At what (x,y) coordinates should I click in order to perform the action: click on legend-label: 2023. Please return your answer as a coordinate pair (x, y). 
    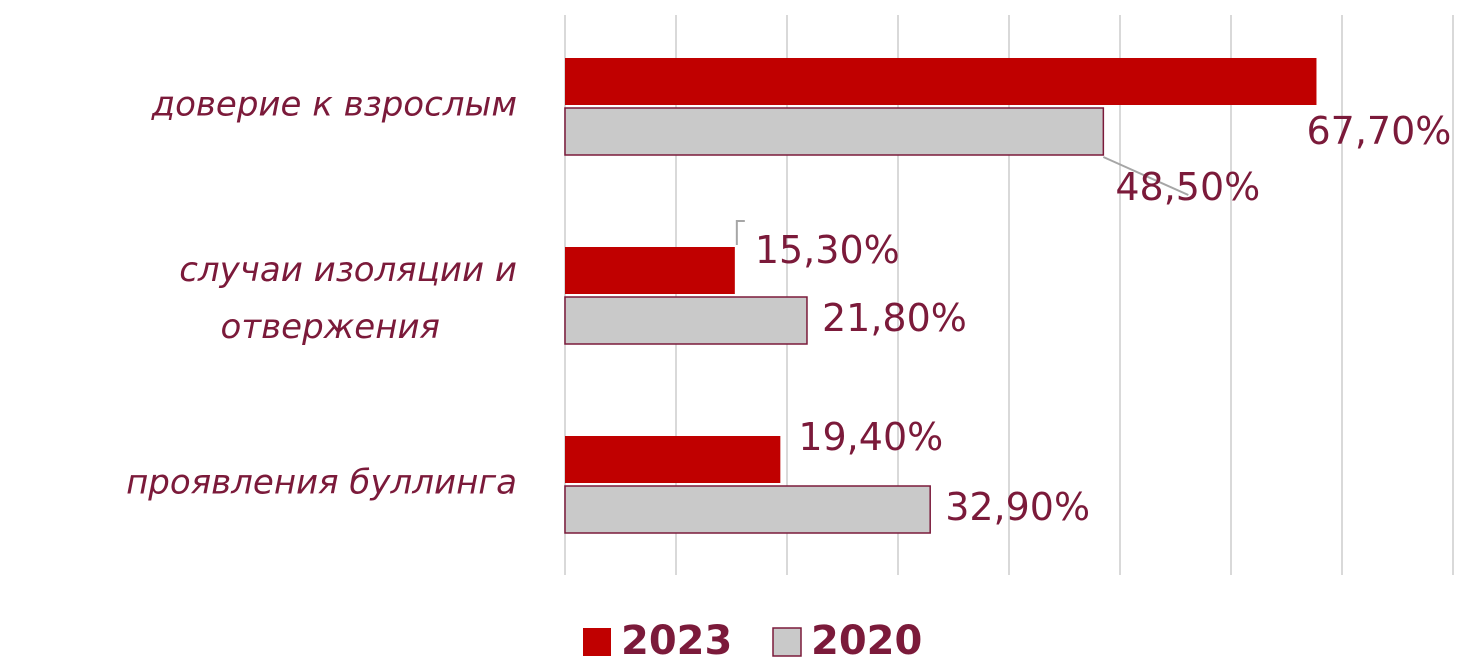
    Looking at the image, I should click on (676, 640).